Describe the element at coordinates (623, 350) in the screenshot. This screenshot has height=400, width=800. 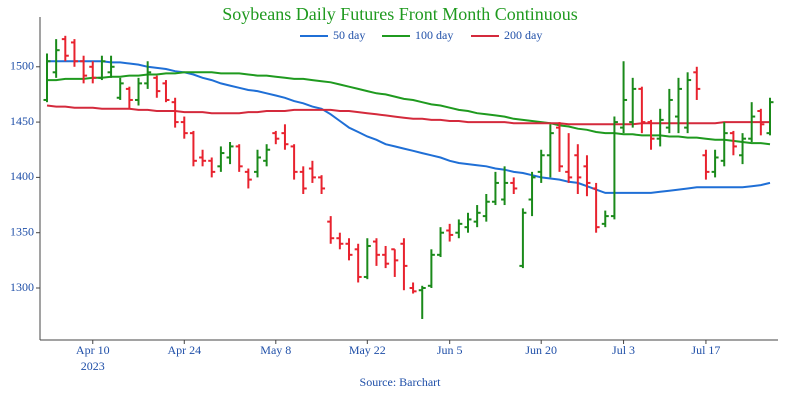
I see `x-tick-label: Jul 3` at that location.